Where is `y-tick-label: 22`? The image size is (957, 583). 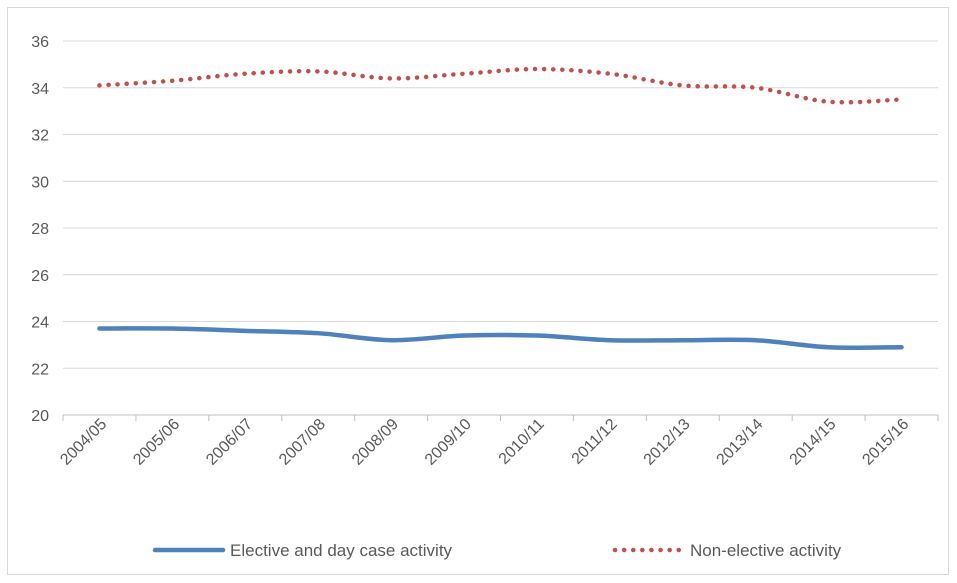
y-tick-label: 22 is located at coordinates (40, 369).